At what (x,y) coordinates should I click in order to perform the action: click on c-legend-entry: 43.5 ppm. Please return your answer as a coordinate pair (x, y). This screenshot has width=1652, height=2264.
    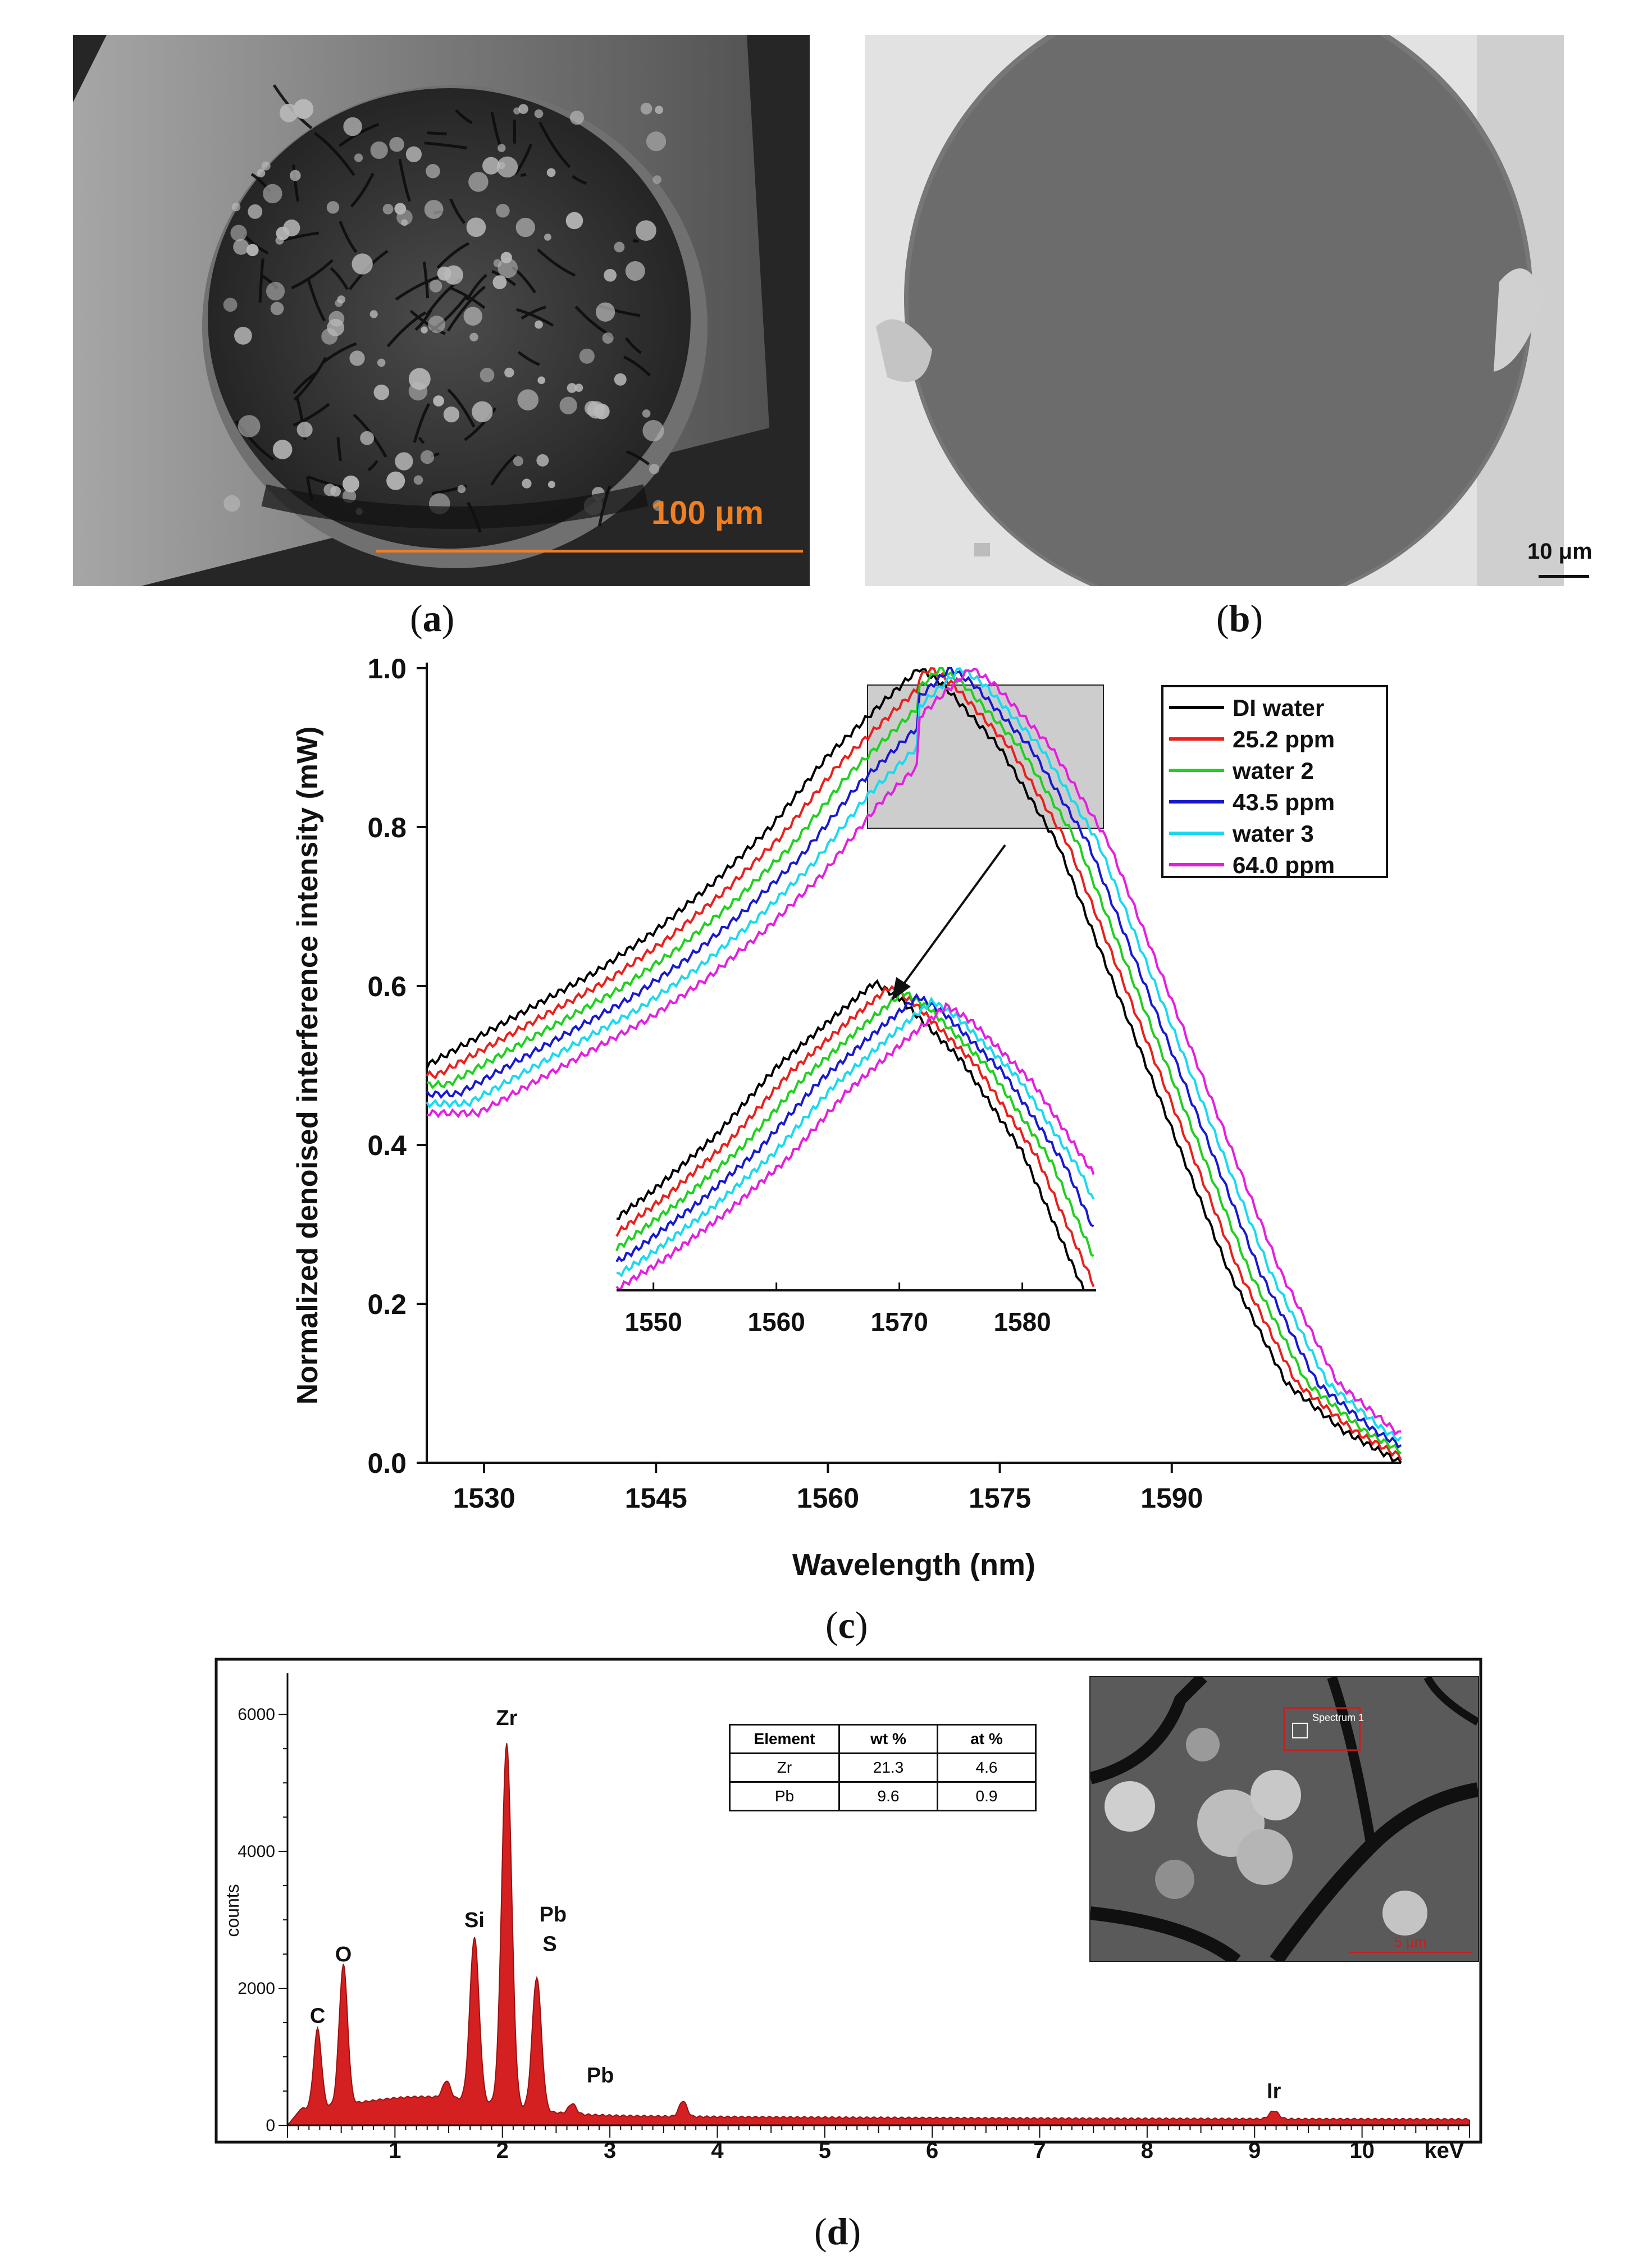
    Looking at the image, I should click on (1284, 802).